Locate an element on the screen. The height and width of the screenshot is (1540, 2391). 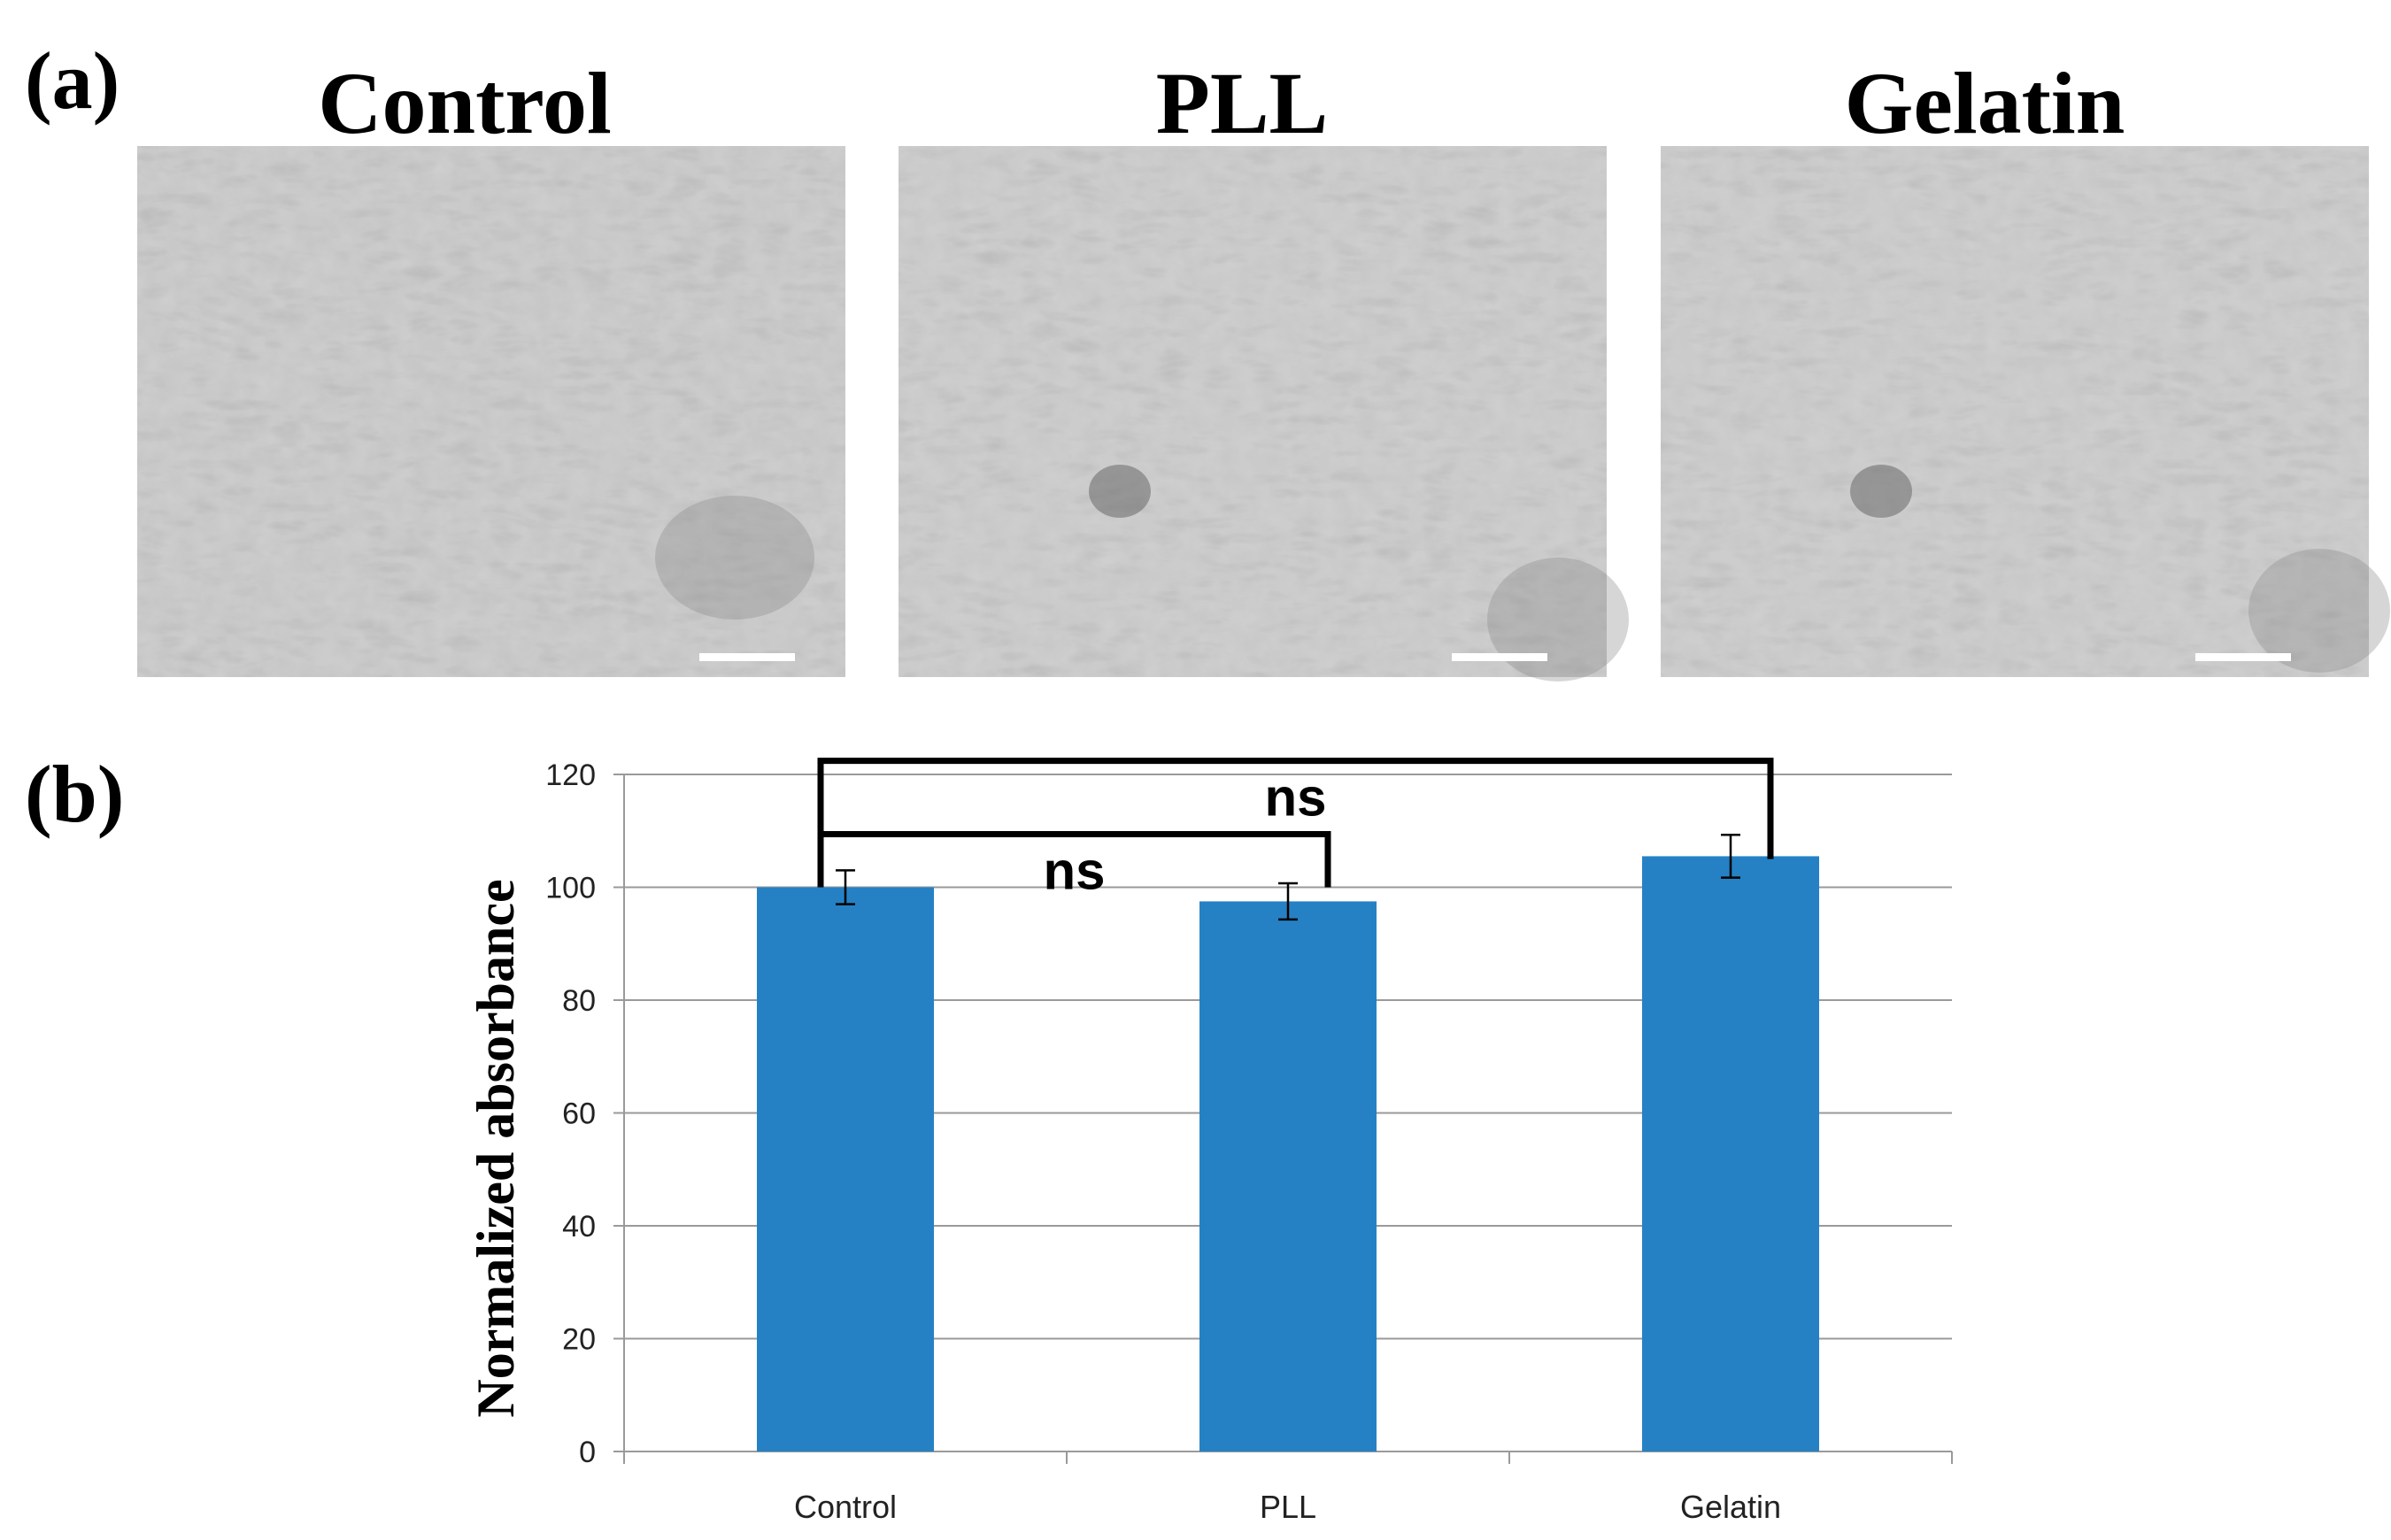
bar-control is located at coordinates (846, 1169).